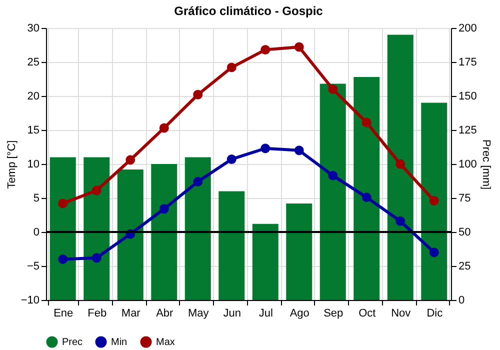  Describe the element at coordinates (64, 314) in the screenshot. I see `x-tick-label: Ene` at that location.